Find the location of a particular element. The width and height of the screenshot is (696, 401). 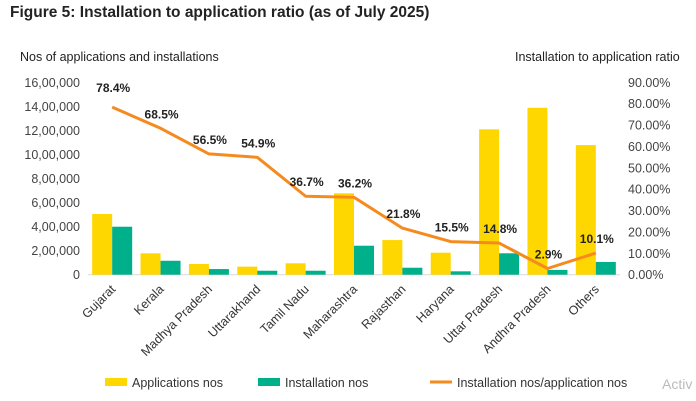

ratio-data-label: 2.9% is located at coordinates (549, 255).